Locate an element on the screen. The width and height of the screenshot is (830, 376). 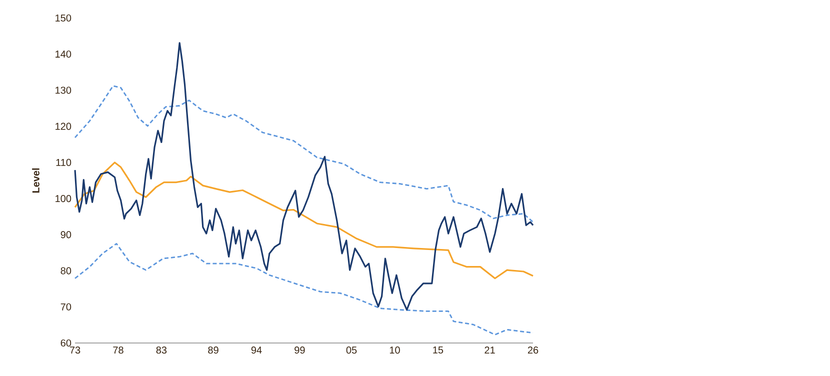
x-tick-label: 94 is located at coordinates (256, 350).